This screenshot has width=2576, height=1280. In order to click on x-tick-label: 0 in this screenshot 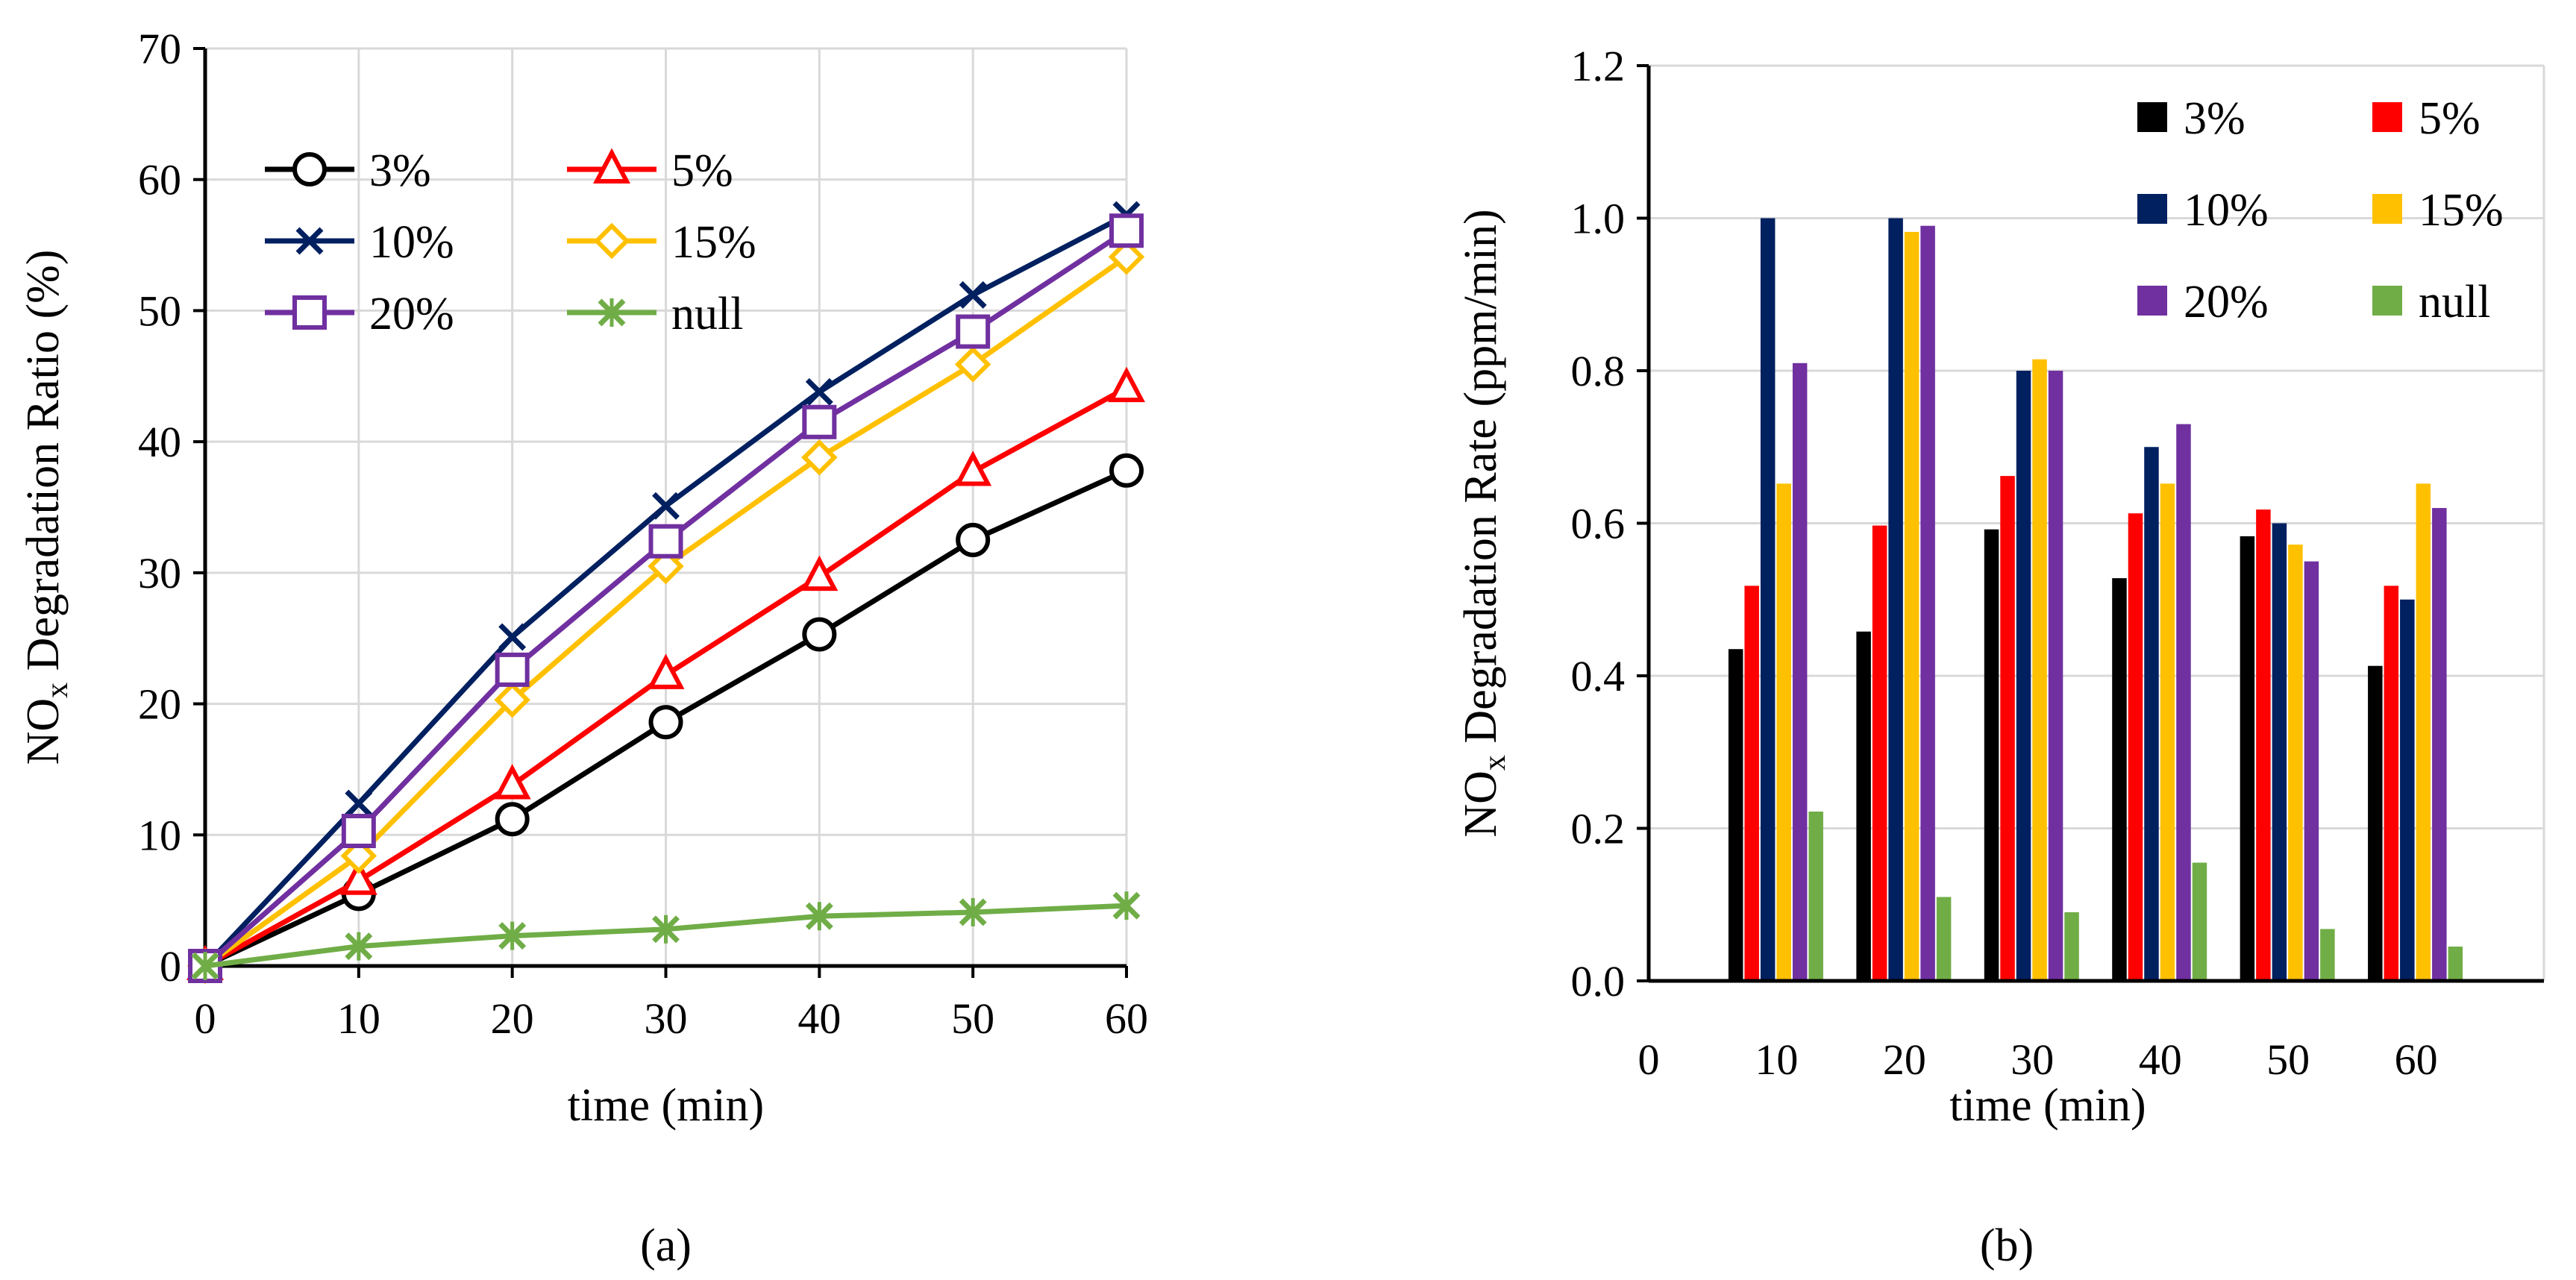, I will do `click(205, 1019)`.